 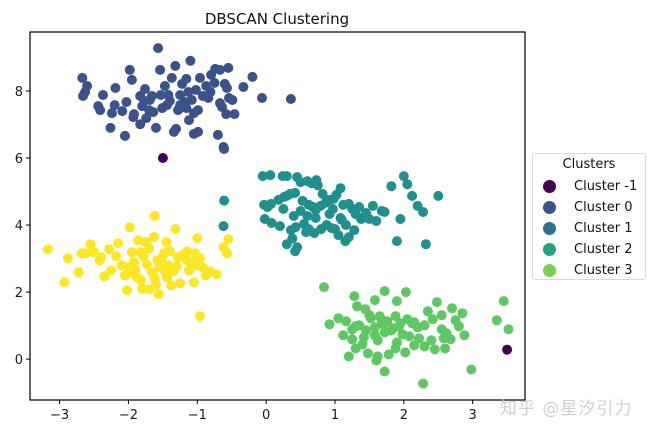 What do you see at coordinates (19, 360) in the screenshot?
I see `y-tick-label: 0` at bounding box center [19, 360].